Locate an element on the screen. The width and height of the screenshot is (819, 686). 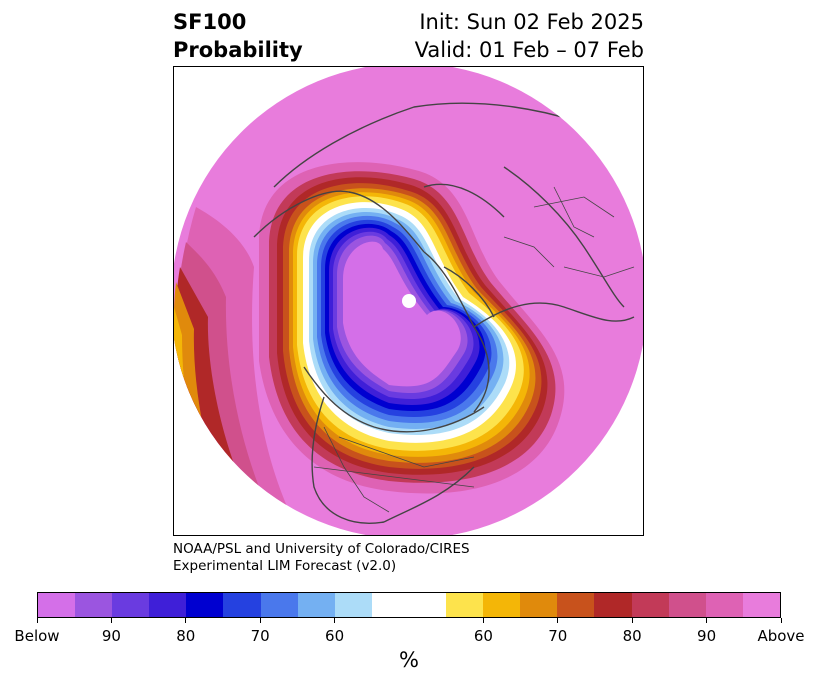
north-pole-hole is located at coordinates (409, 301).